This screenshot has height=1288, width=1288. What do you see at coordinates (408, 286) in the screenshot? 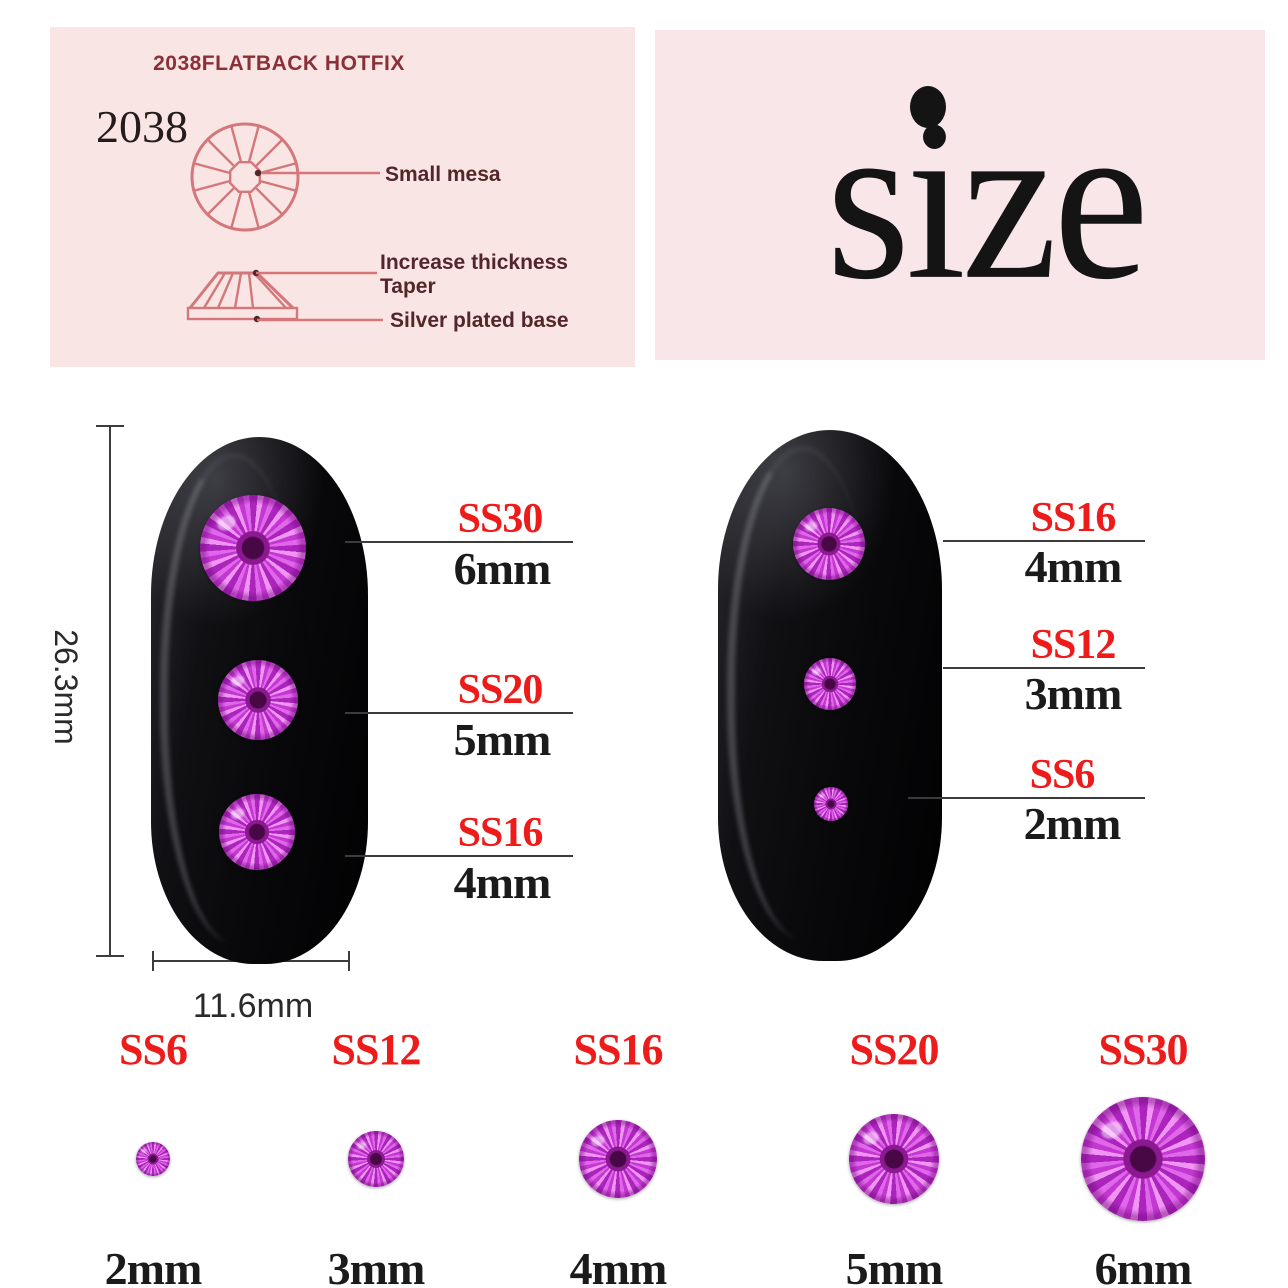
I see `label-taper: Taper` at bounding box center [408, 286].